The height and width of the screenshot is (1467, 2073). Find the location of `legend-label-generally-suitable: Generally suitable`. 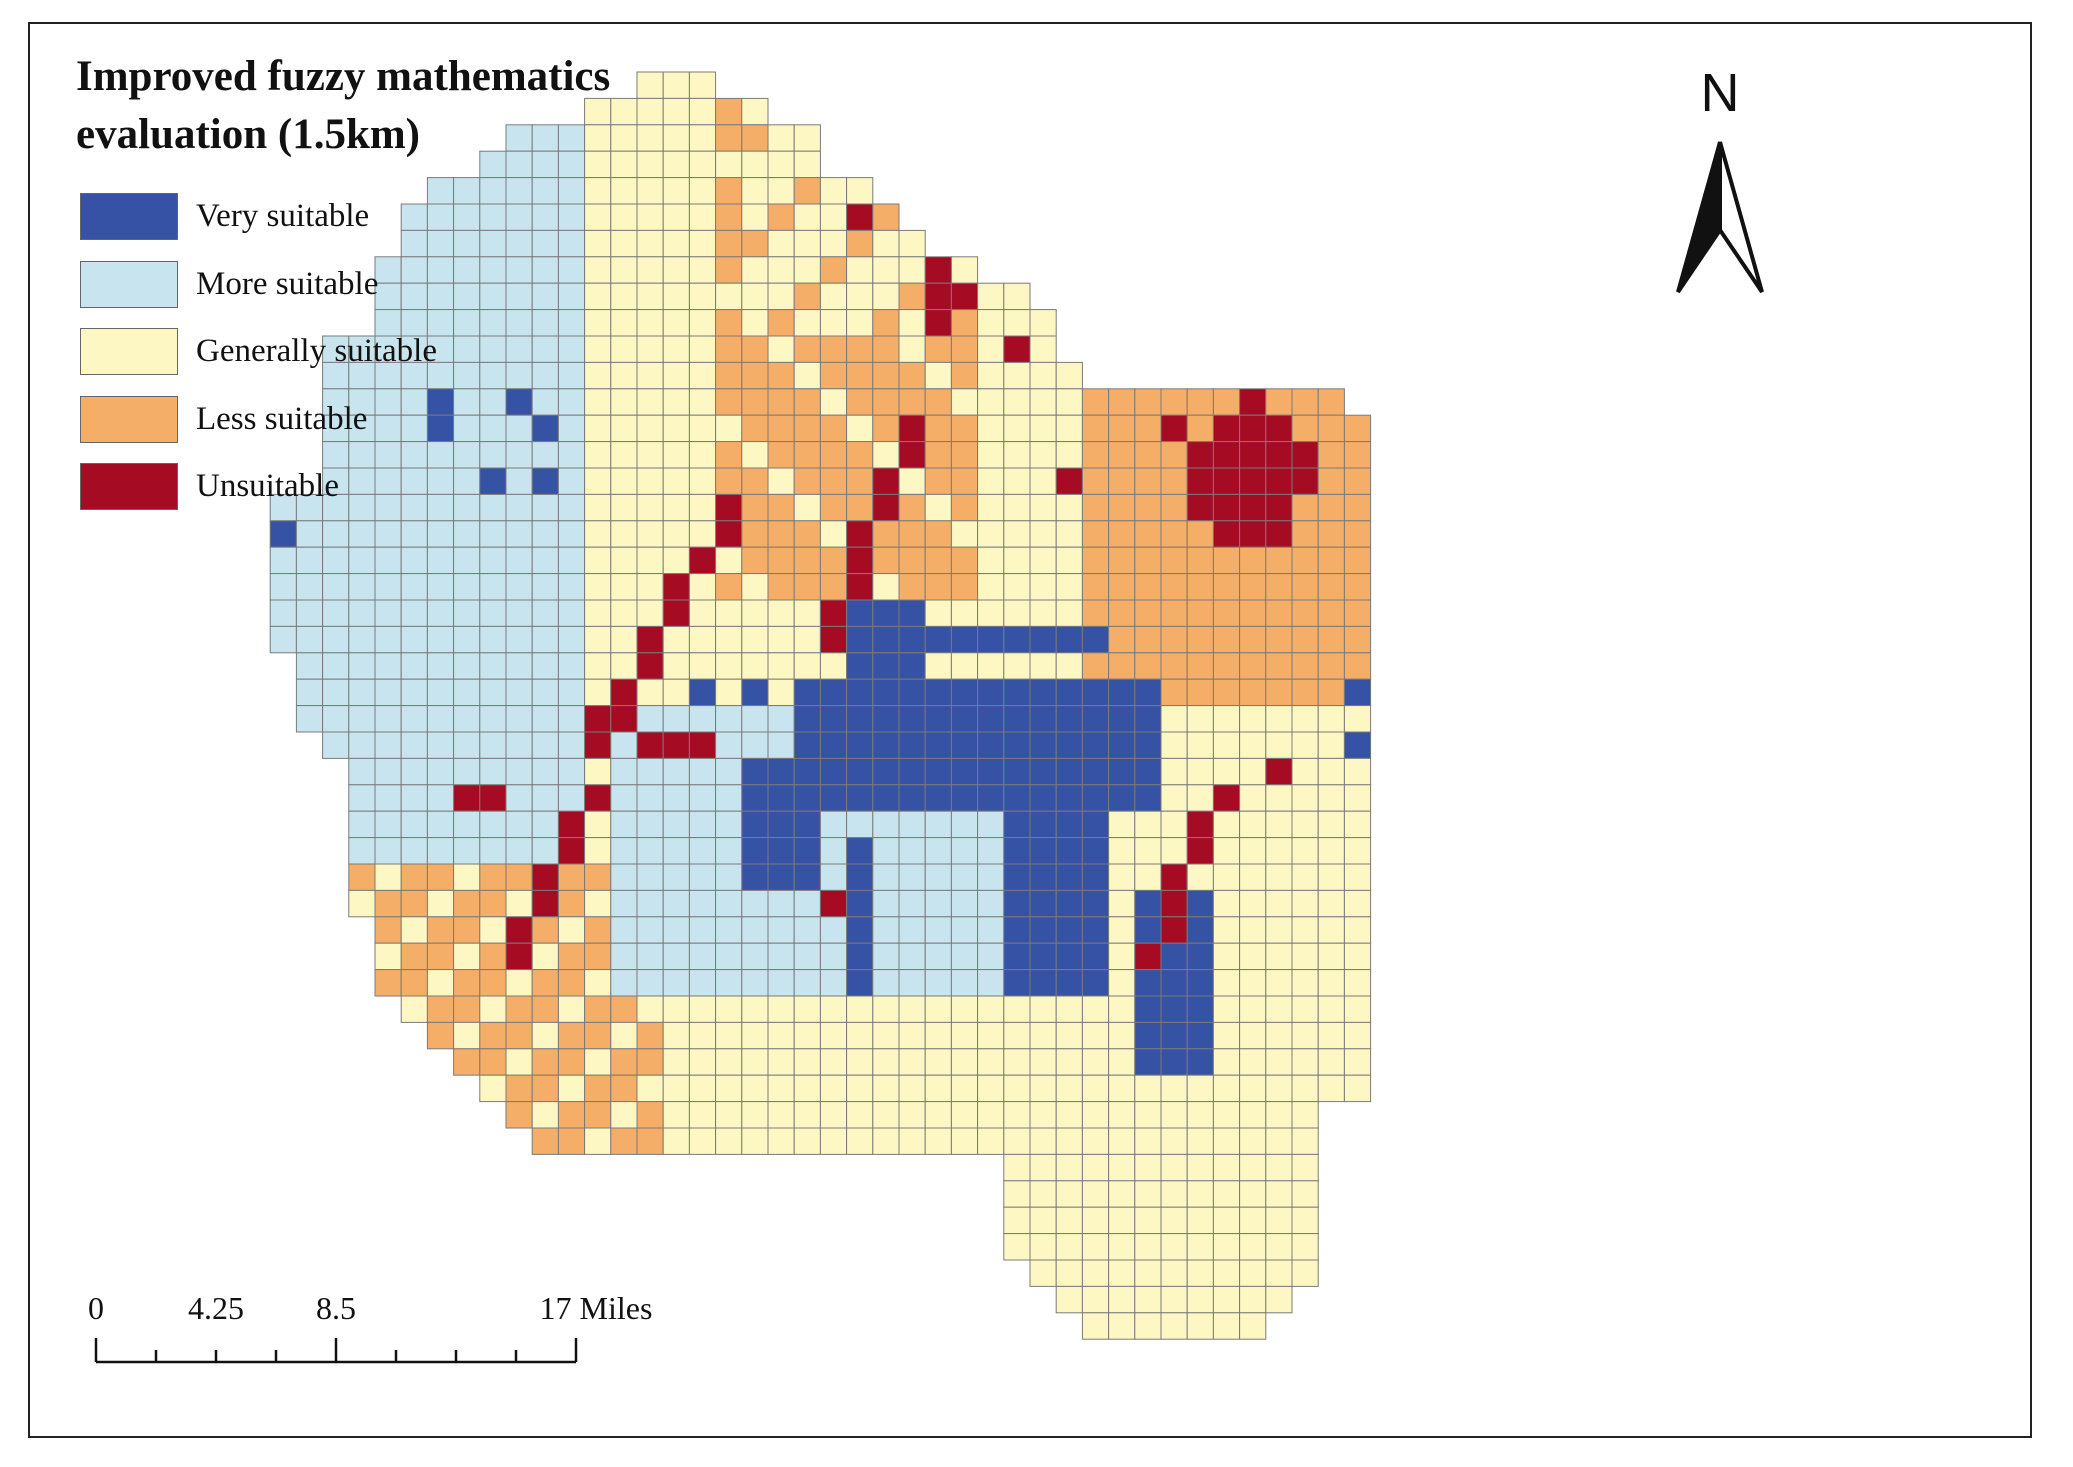

legend-label-generally-suitable: Generally suitable is located at coordinates (316, 351).